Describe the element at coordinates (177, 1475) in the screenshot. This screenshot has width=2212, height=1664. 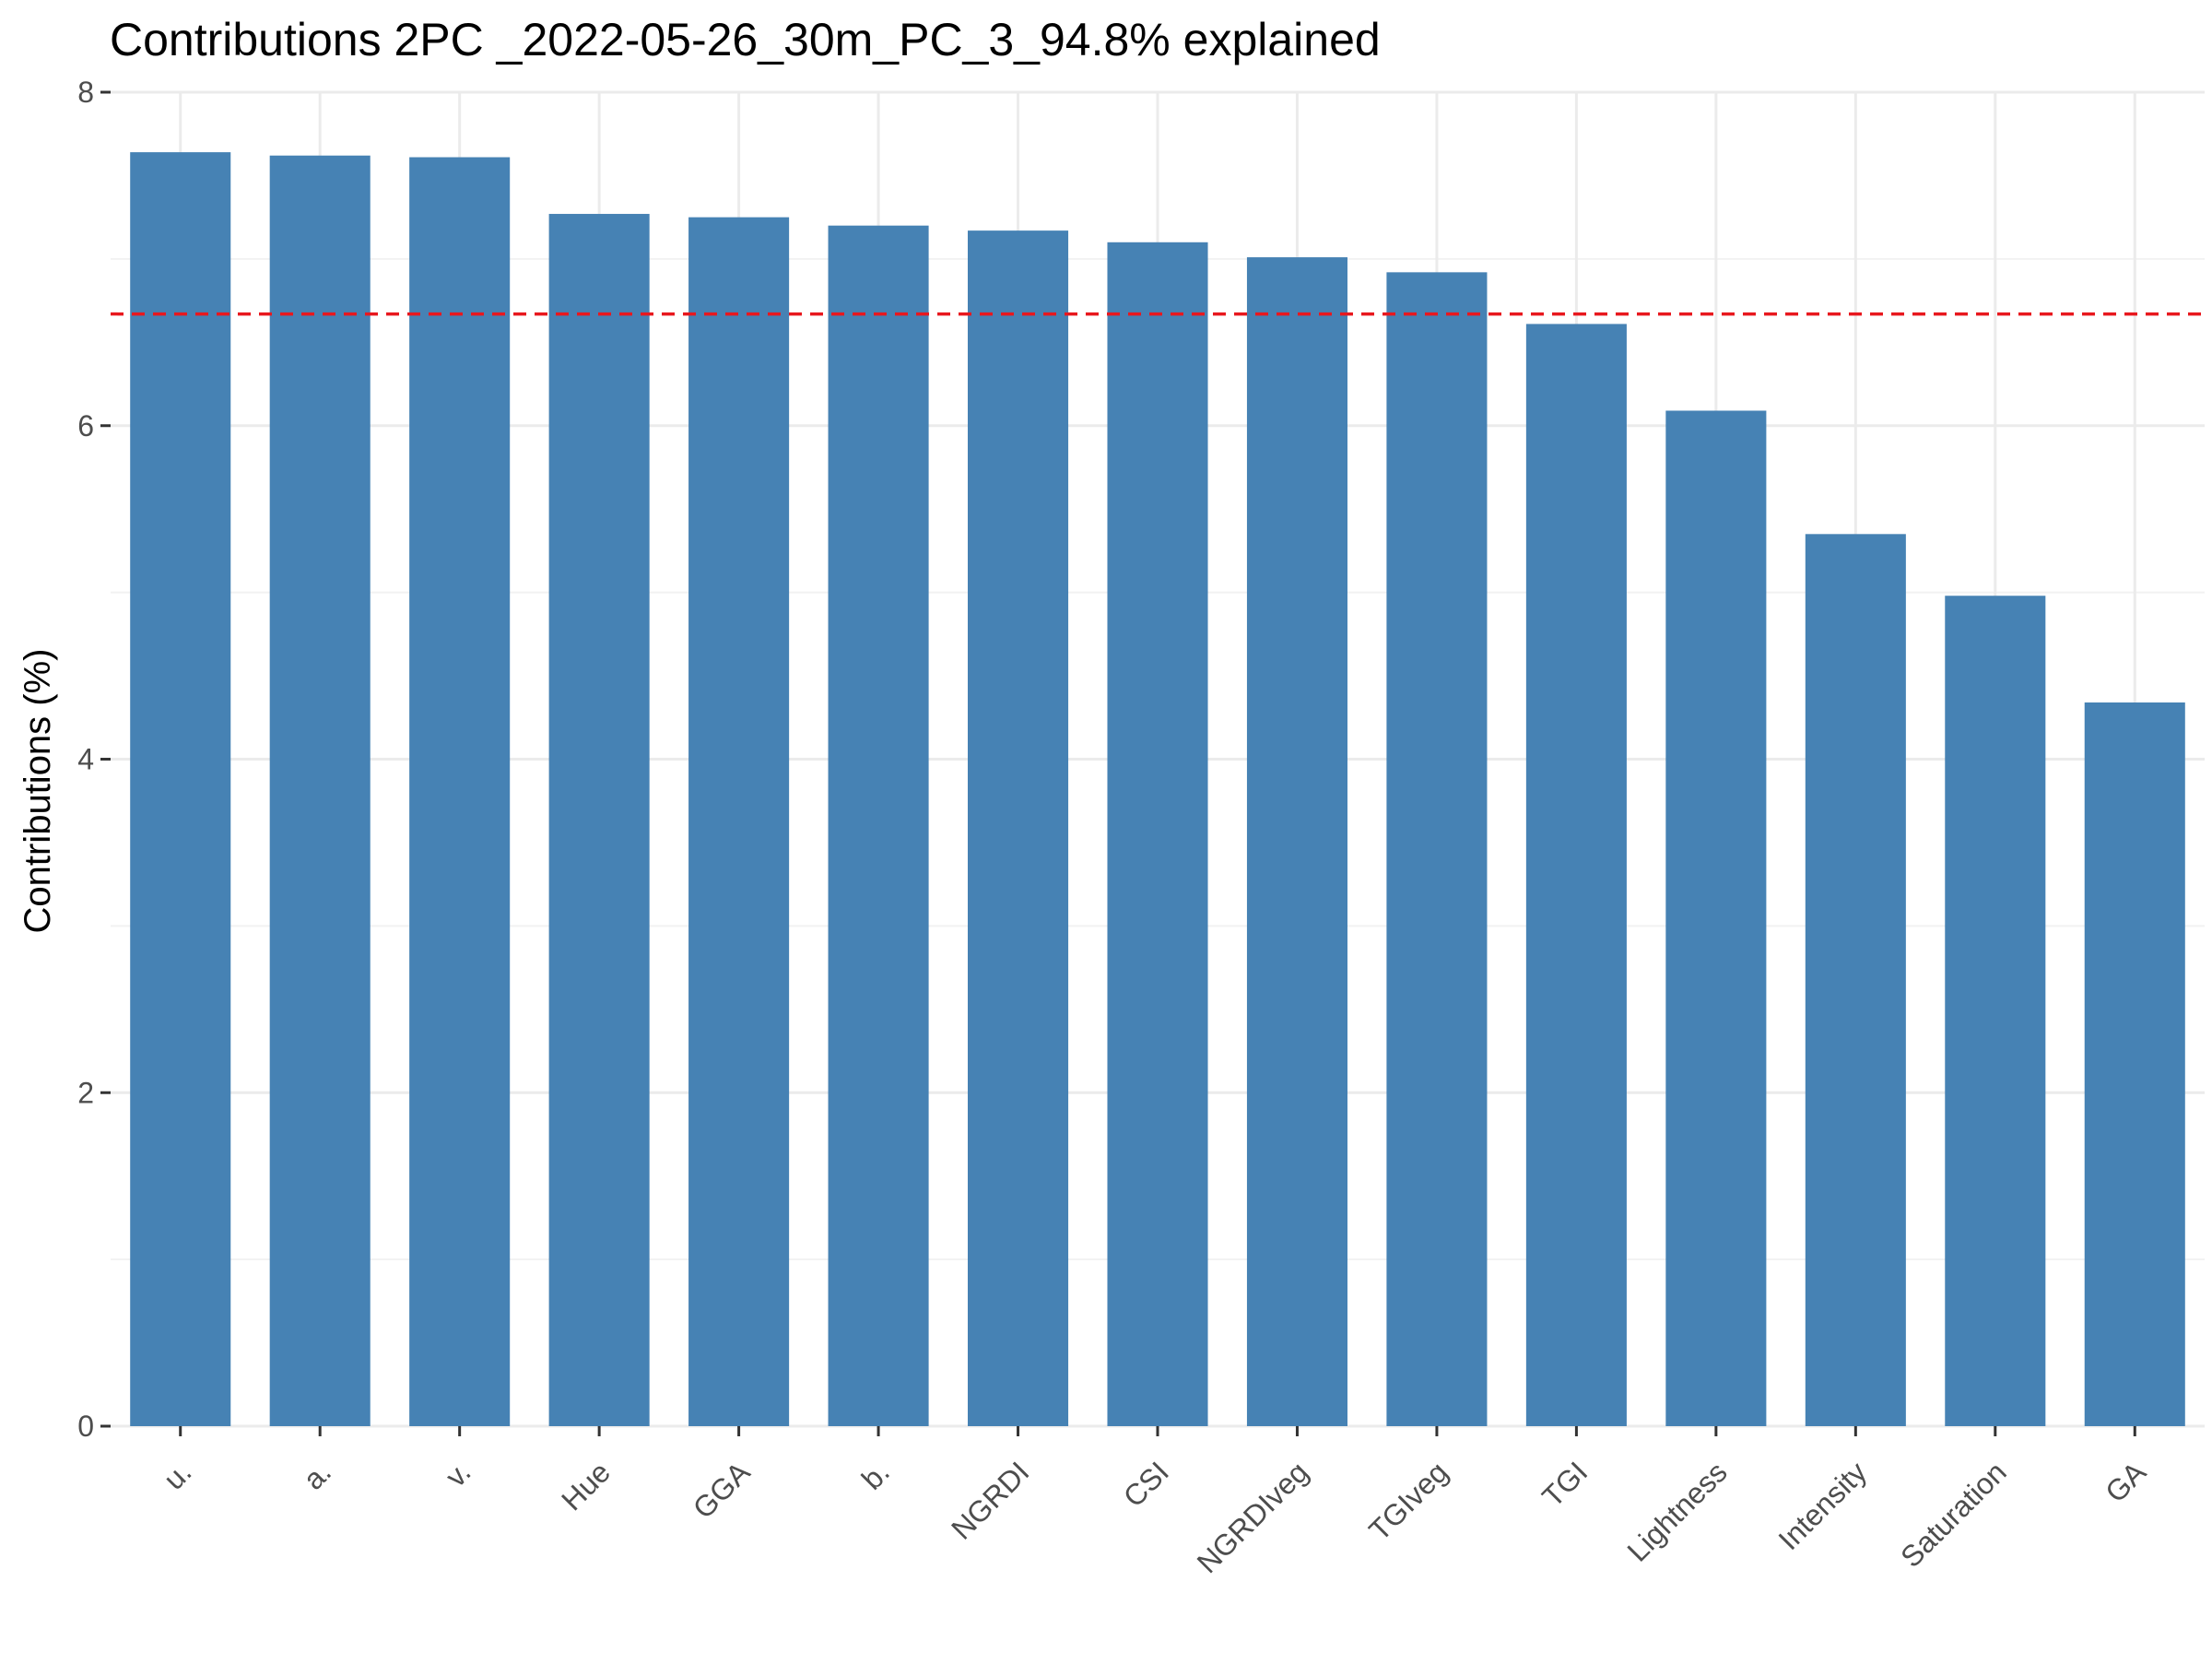
I see `x-tick-label: u.` at that location.